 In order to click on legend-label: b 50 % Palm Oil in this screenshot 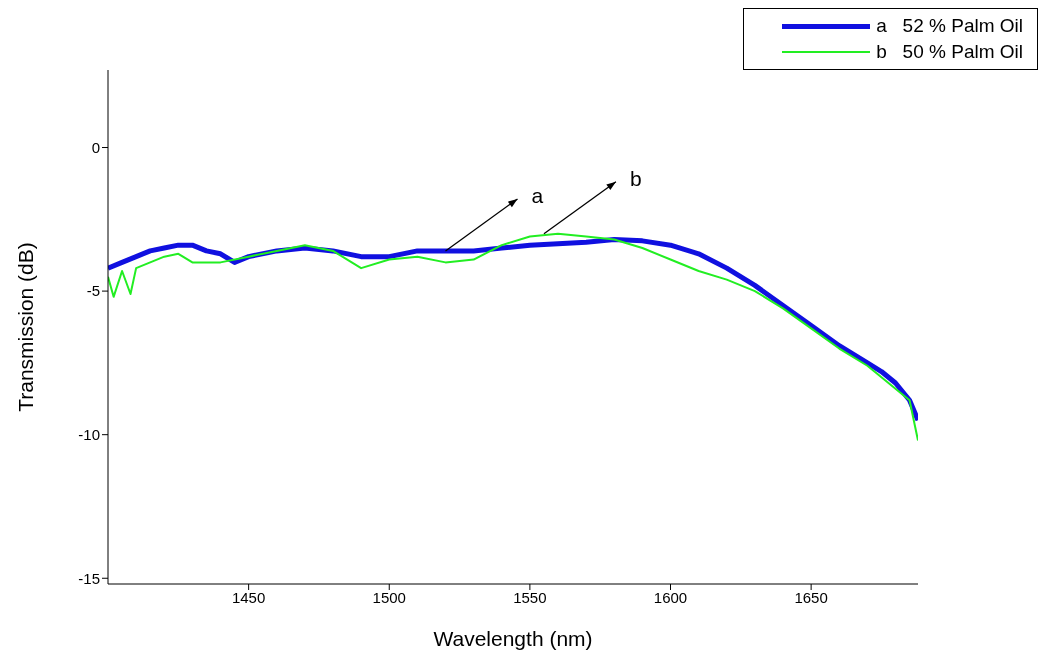, I will do `click(949, 52)`.